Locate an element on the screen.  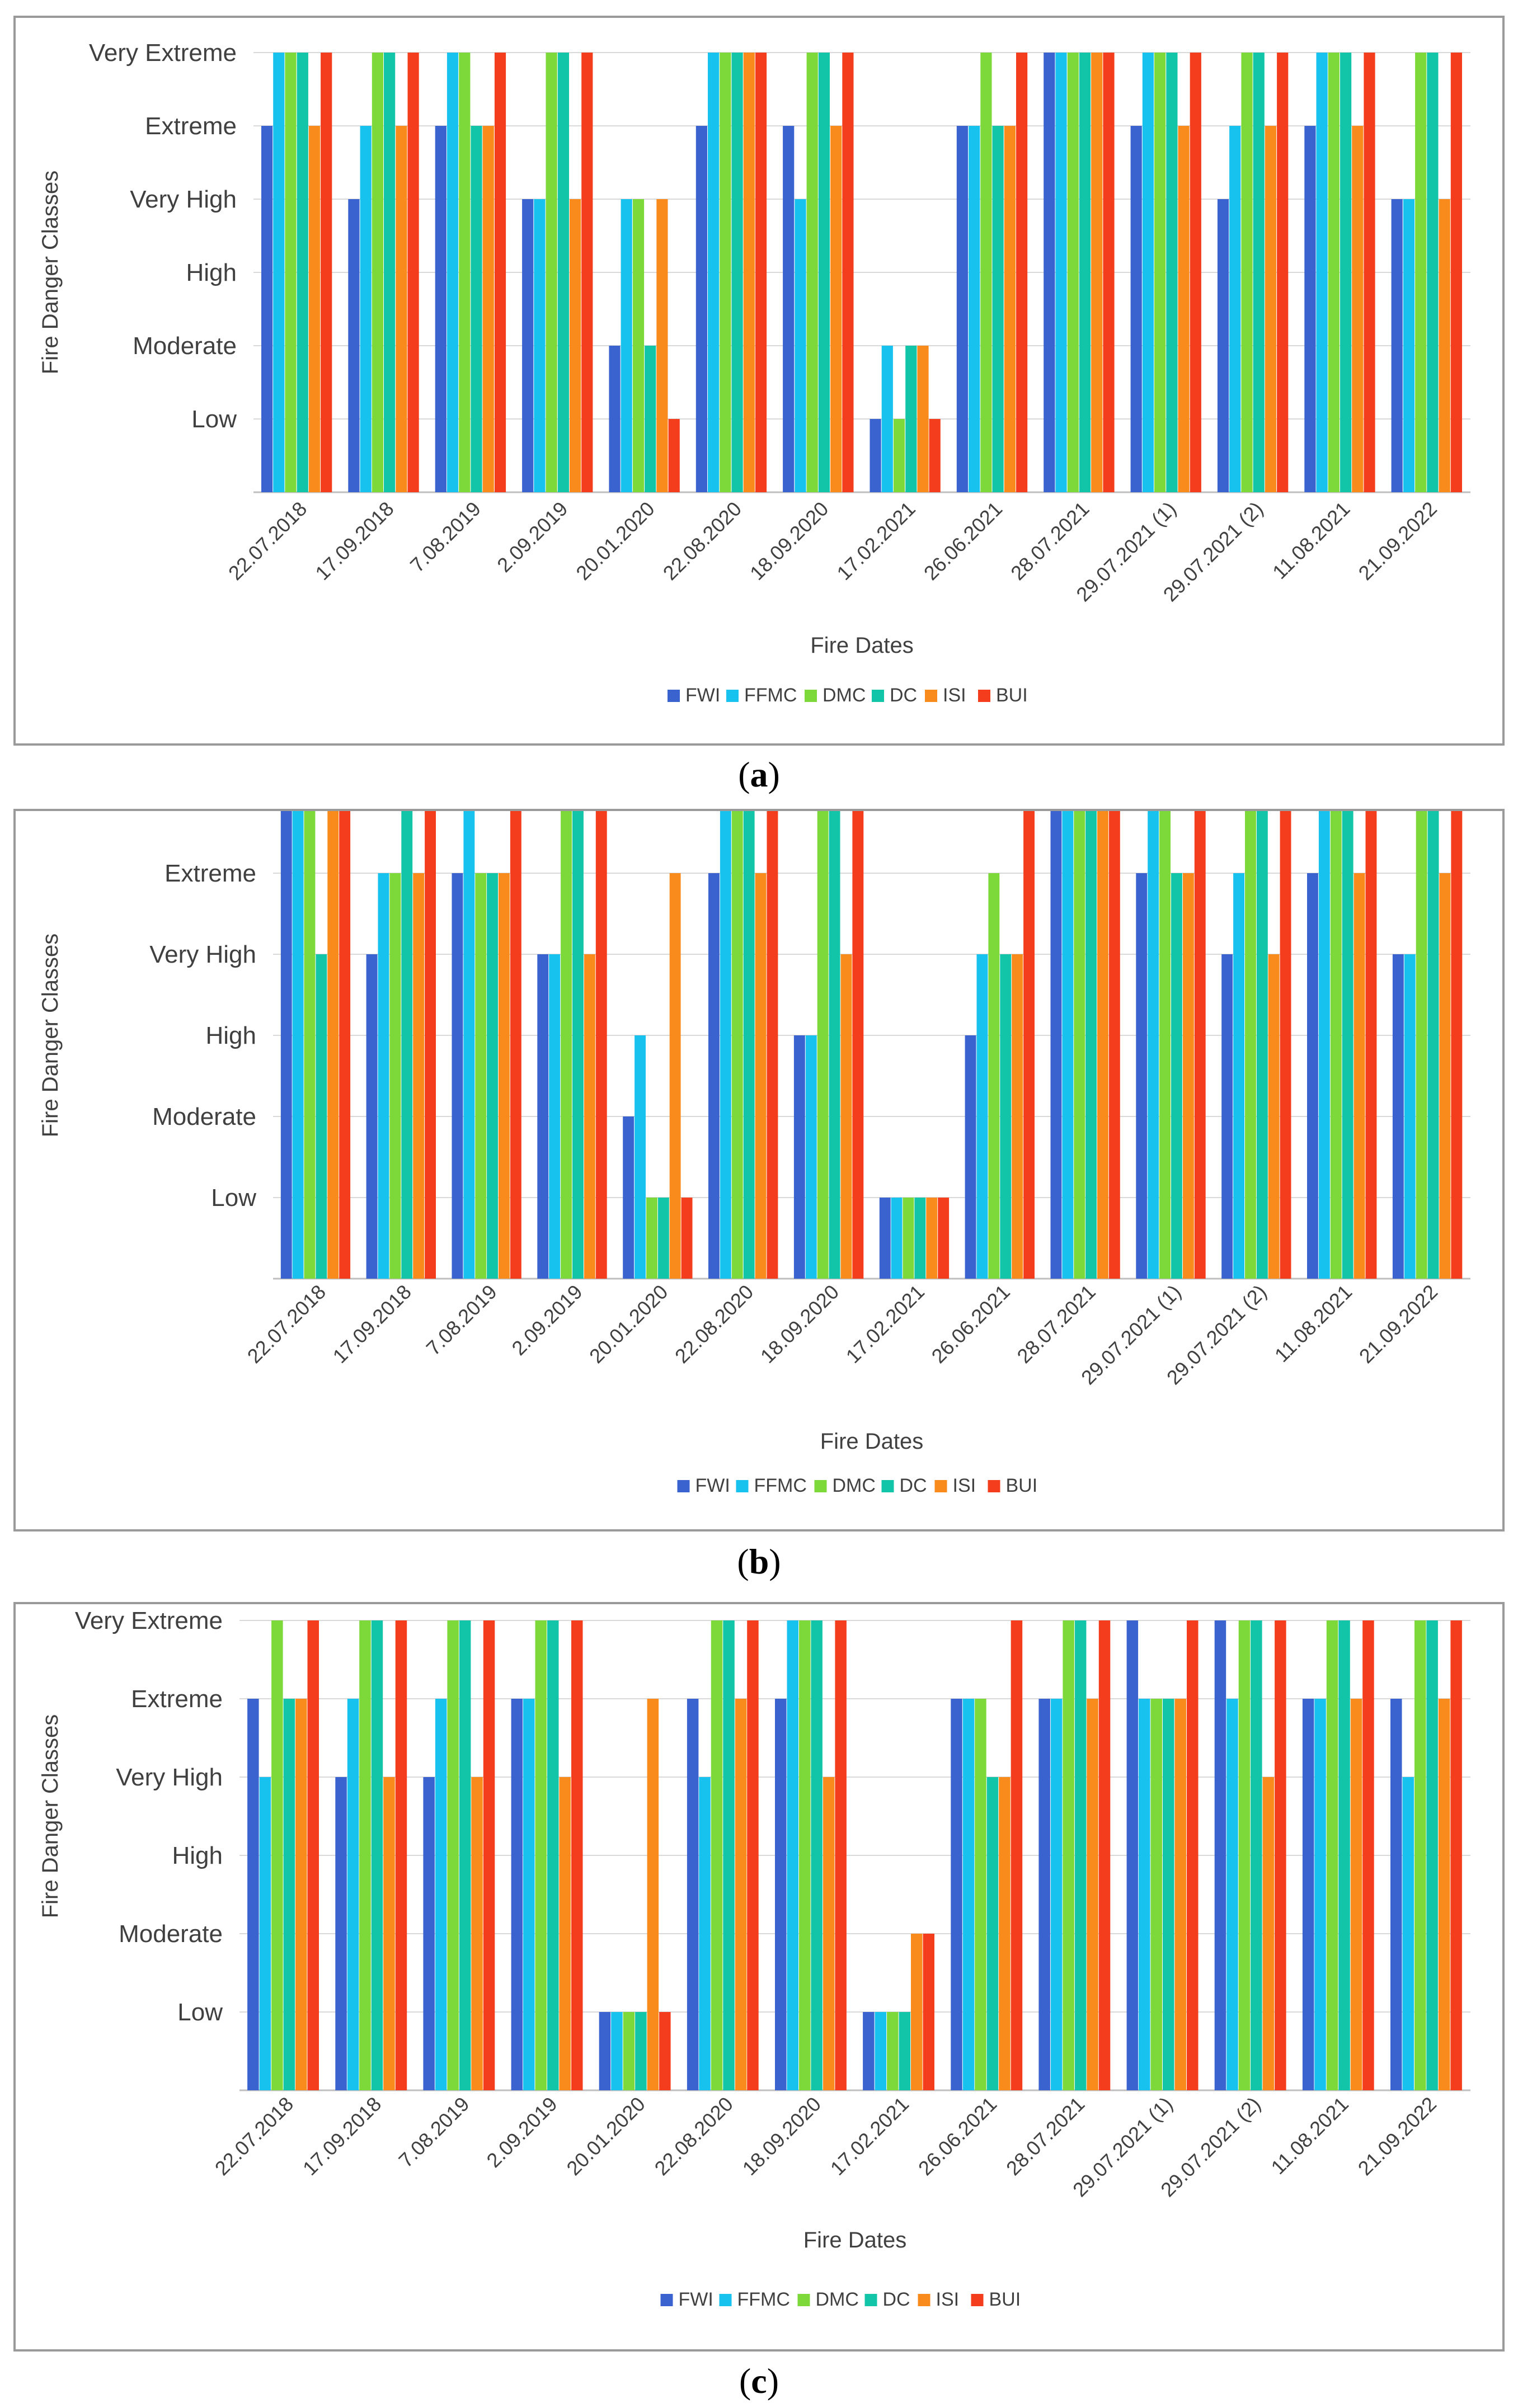
legend-label-isi: ISI is located at coordinates (954, 695).